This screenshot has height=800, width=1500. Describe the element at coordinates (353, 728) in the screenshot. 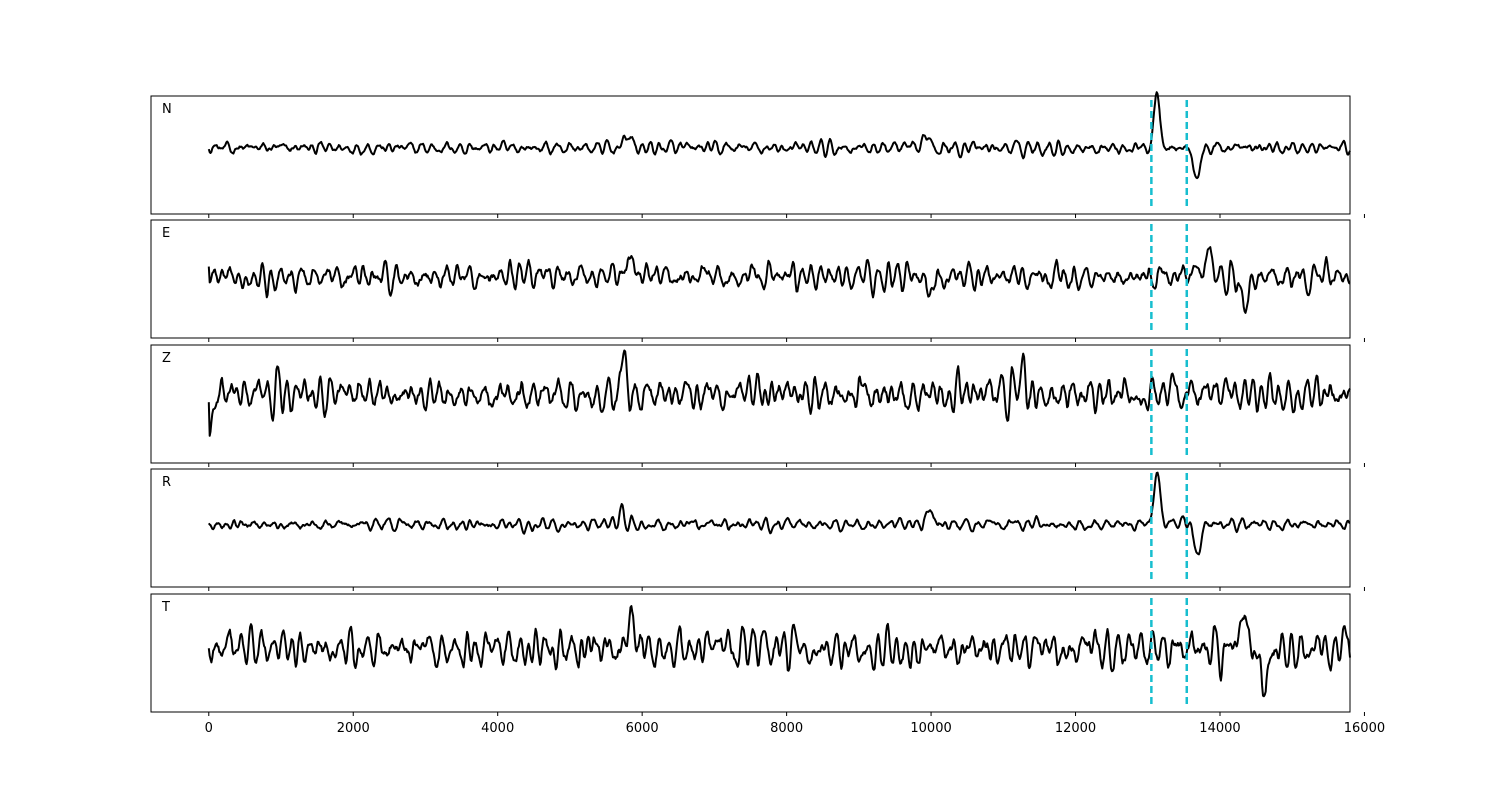

I see `x-tick-label: 2000` at that location.